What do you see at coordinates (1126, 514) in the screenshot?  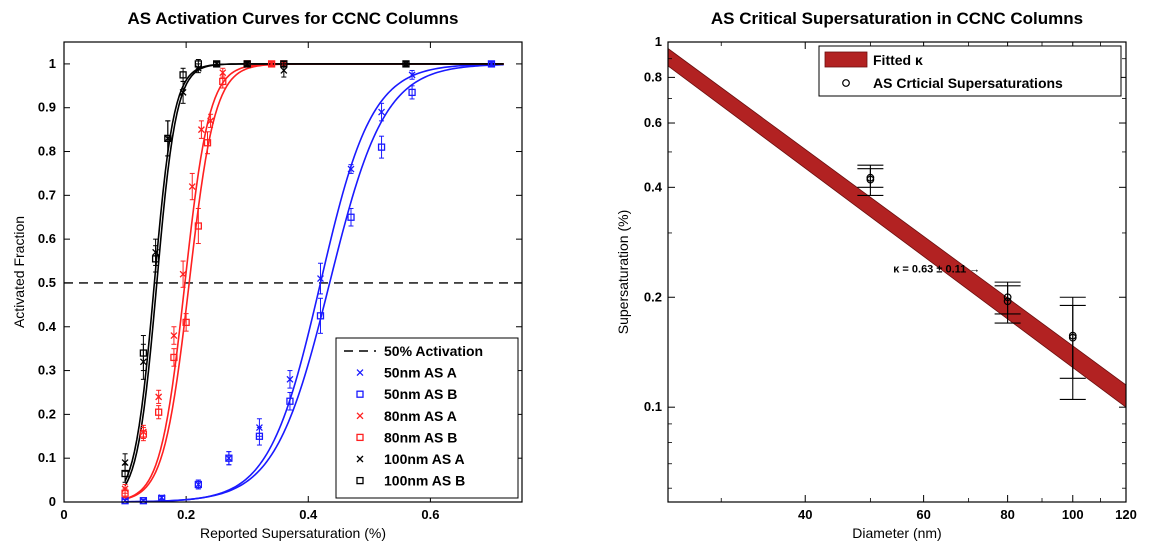 I see `x-tick-label: 120` at bounding box center [1126, 514].